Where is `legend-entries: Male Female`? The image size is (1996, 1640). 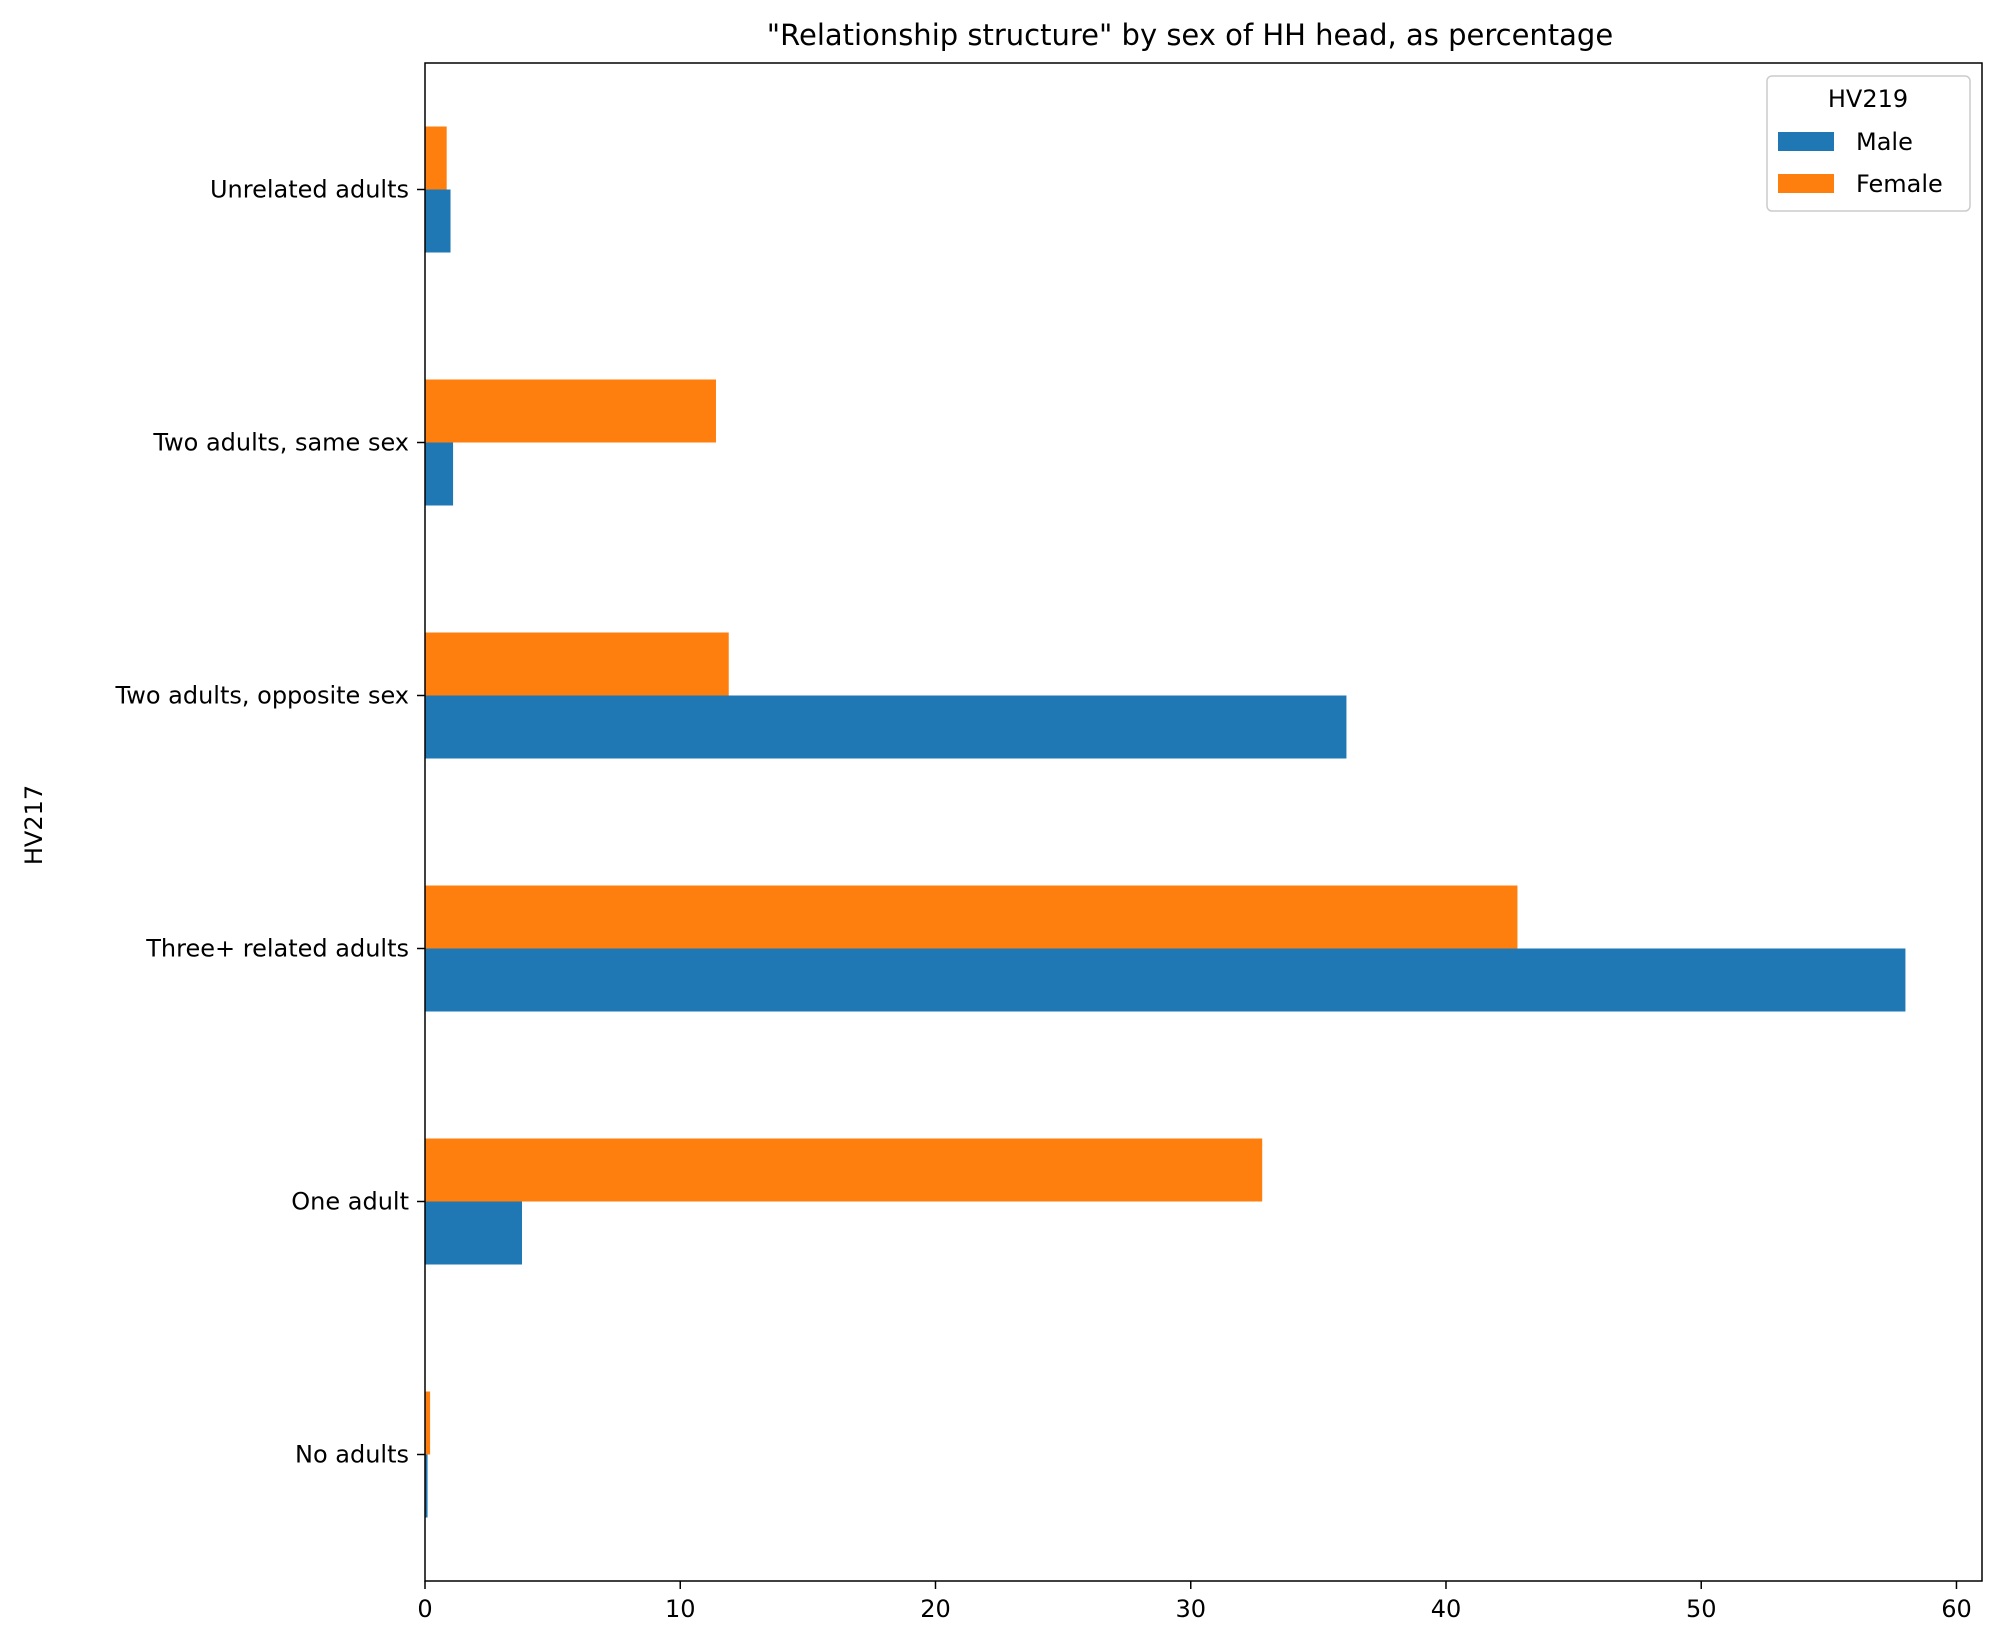 legend-entries: Male Female is located at coordinates (1860, 163).